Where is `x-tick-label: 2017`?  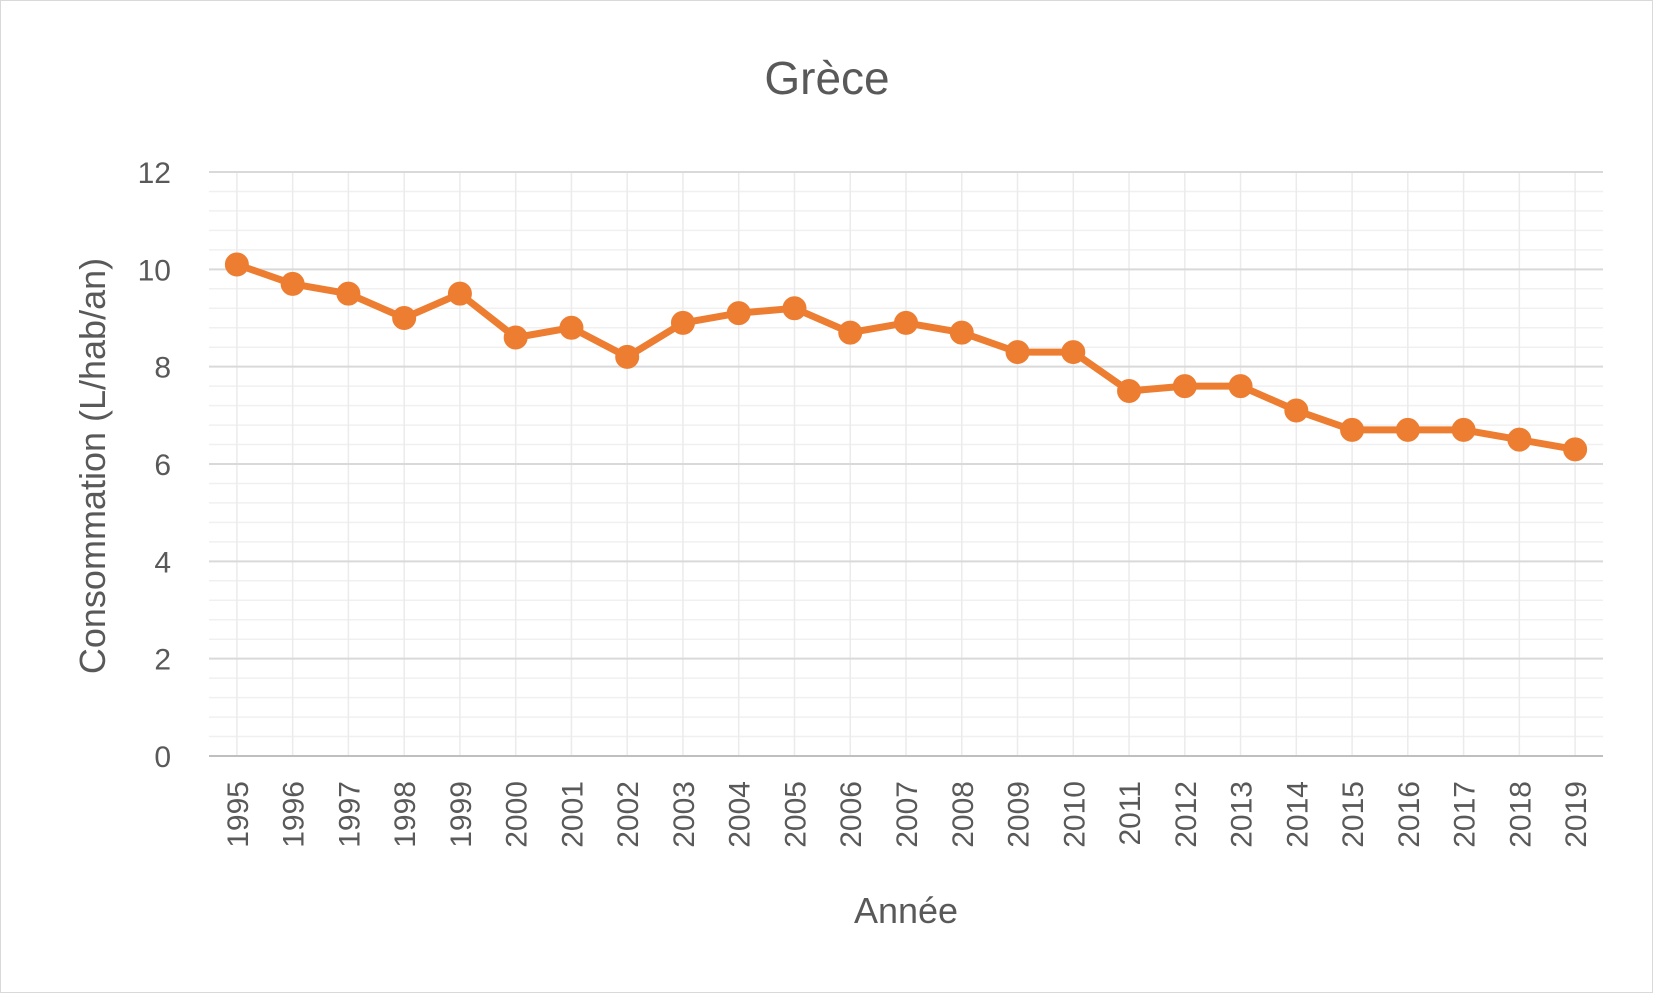 x-tick-label: 2017 is located at coordinates (1465, 814).